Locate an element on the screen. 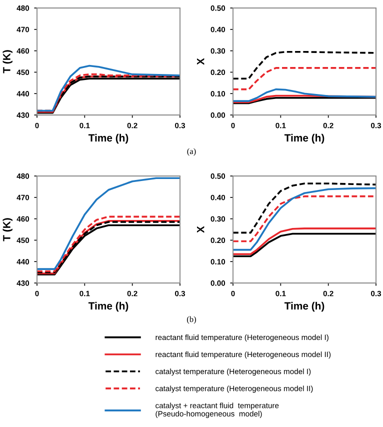 The width and height of the screenshot is (383, 427). text: (a) is located at coordinates (191, 152).